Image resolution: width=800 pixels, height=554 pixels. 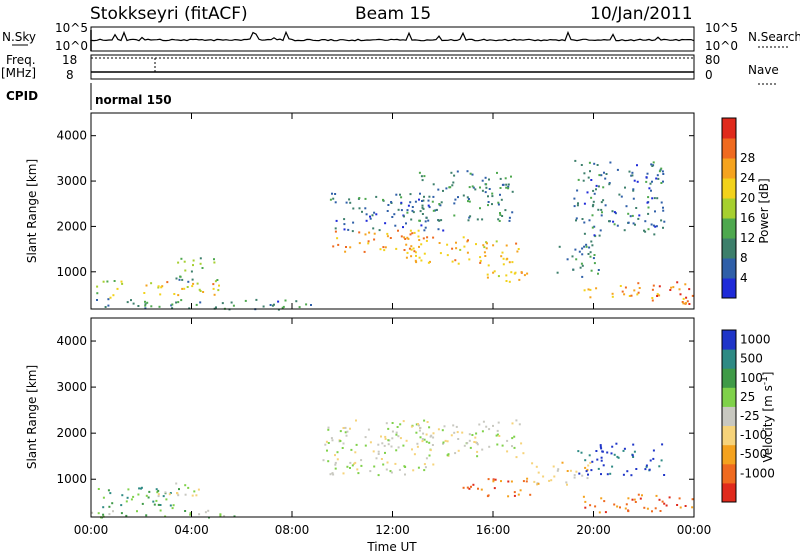 What do you see at coordinates (21, 60) in the screenshot?
I see `freq-label: Freq.` at bounding box center [21, 60].